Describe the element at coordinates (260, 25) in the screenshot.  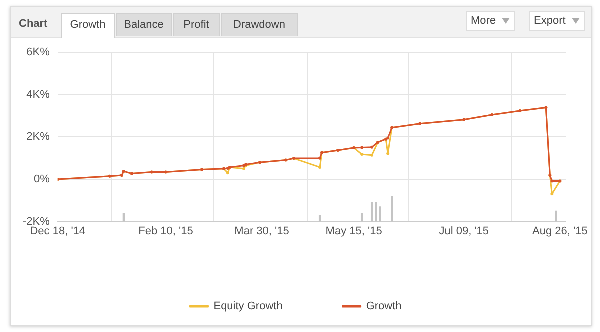
I see `text: Drawdown` at that location.